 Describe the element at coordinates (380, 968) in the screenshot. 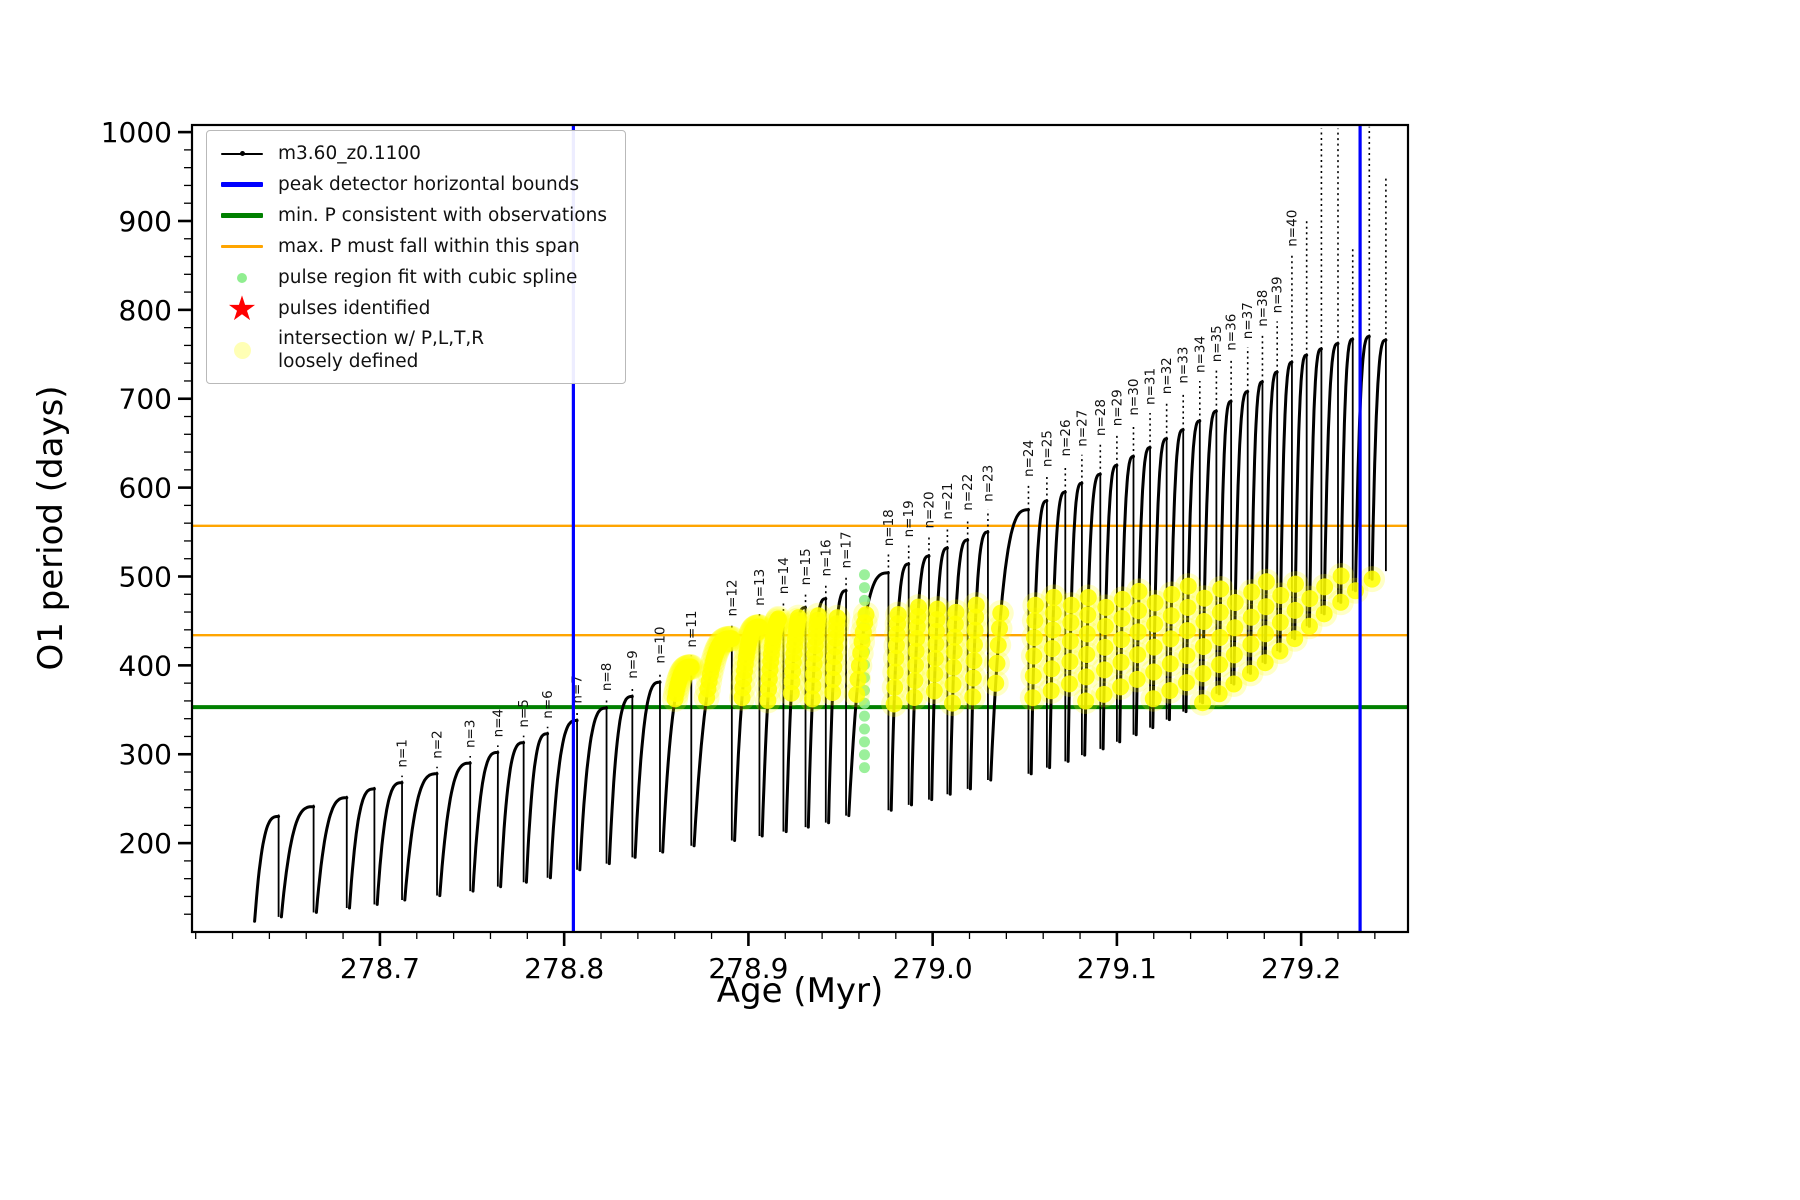

I see `x-tick-label: 278.7` at that location.